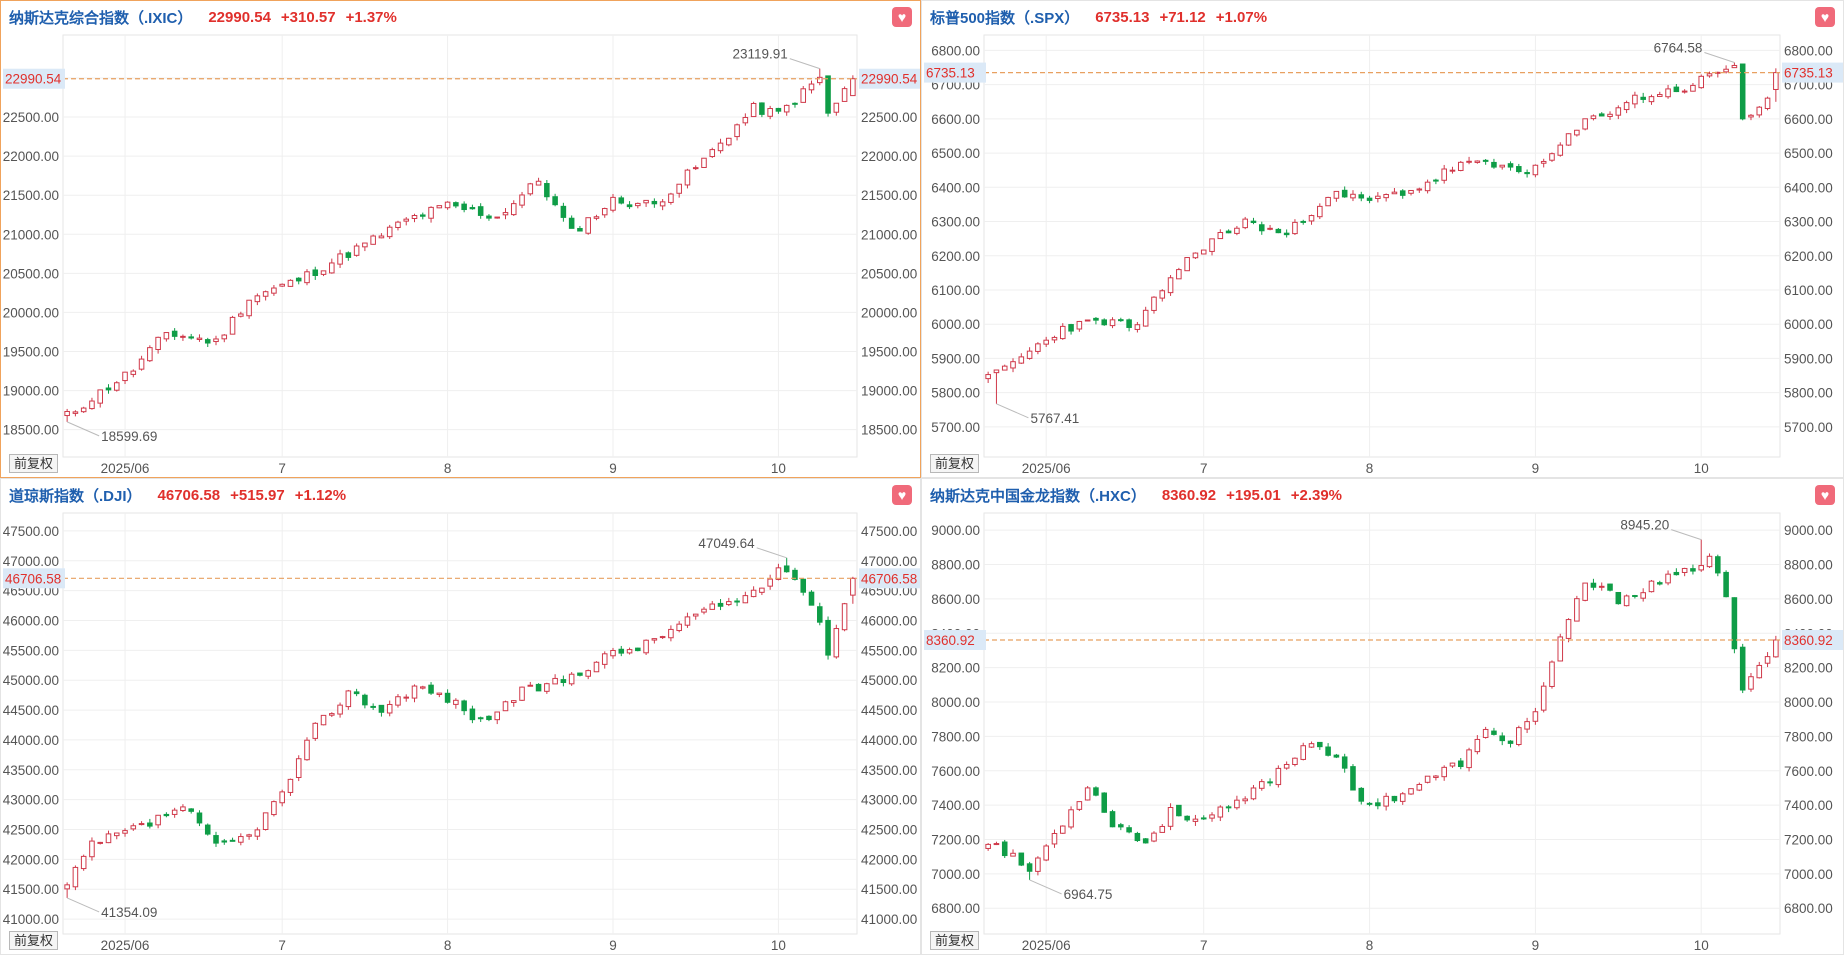 The width and height of the screenshot is (1844, 955). Describe the element at coordinates (889, 312) in the screenshot. I see `y-tick-label-right: 20000.00` at that location.